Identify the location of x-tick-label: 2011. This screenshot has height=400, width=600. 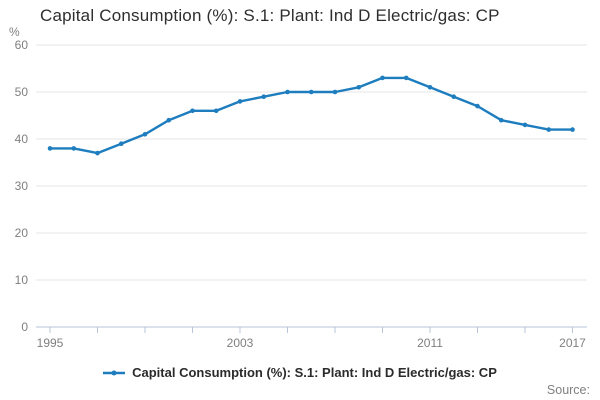
(430, 343).